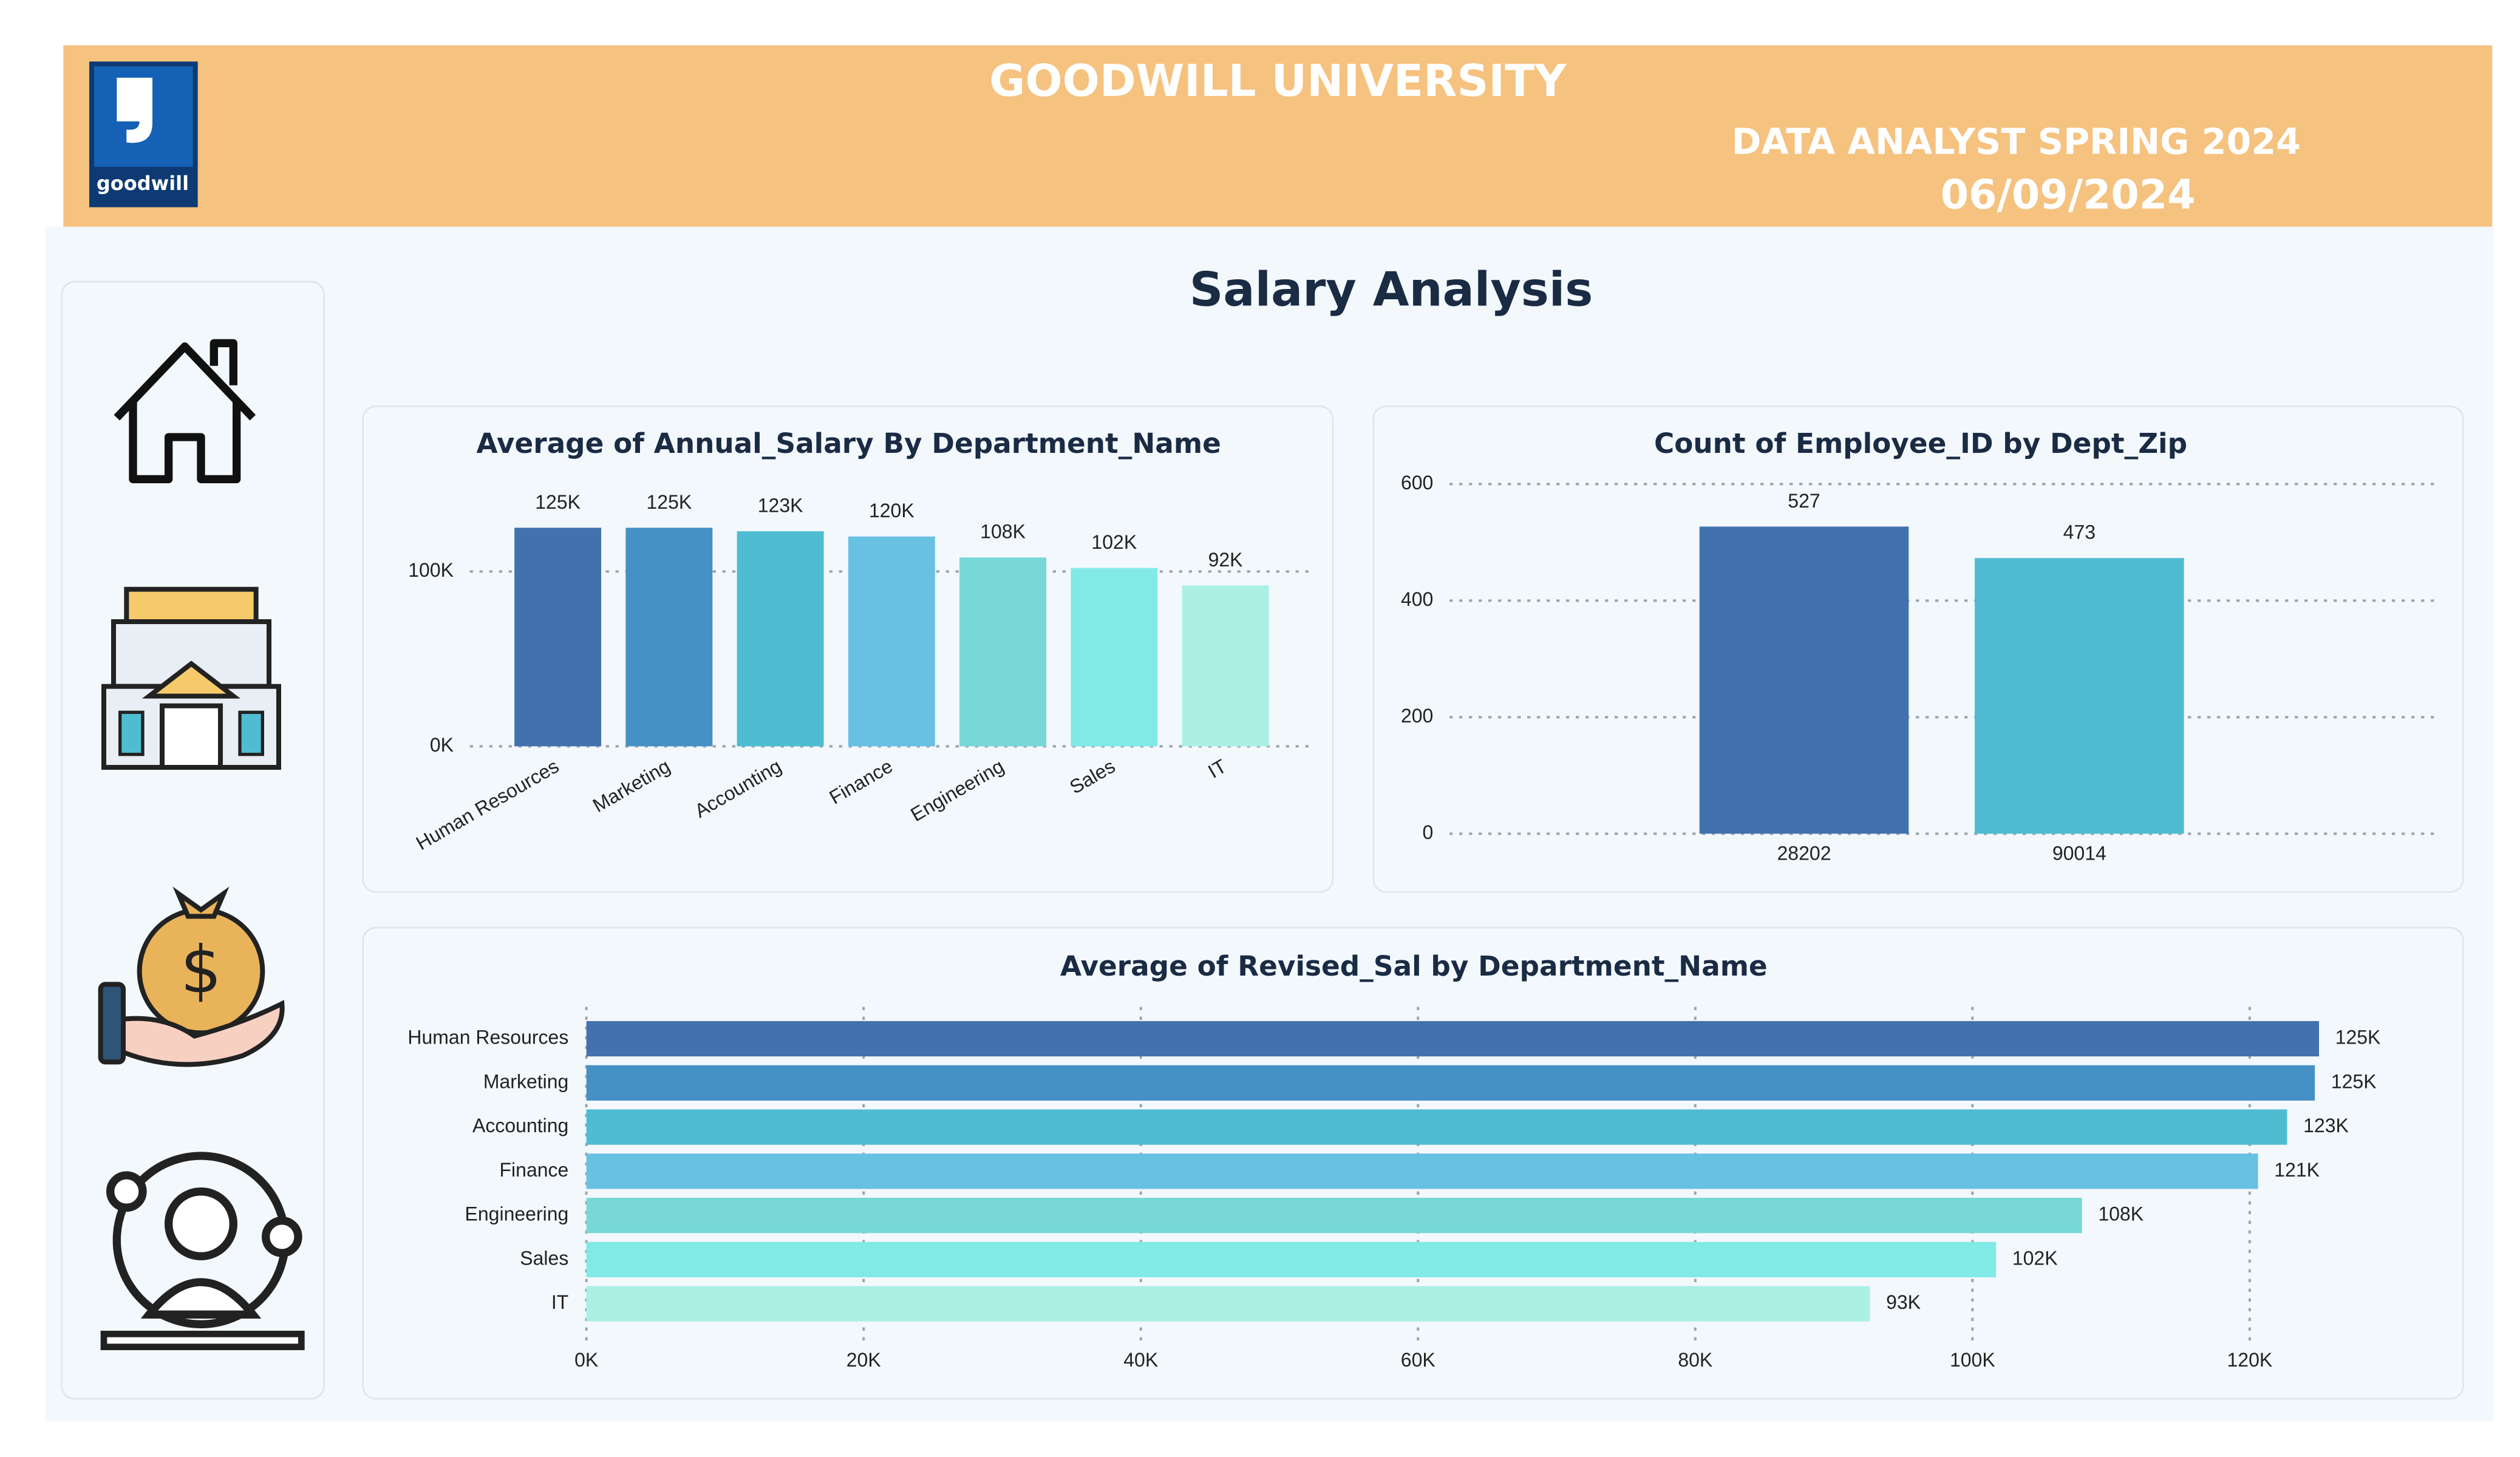 Image resolution: width=2520 pixels, height=1457 pixels. What do you see at coordinates (1225, 560) in the screenshot?
I see `data-label: 92K` at bounding box center [1225, 560].